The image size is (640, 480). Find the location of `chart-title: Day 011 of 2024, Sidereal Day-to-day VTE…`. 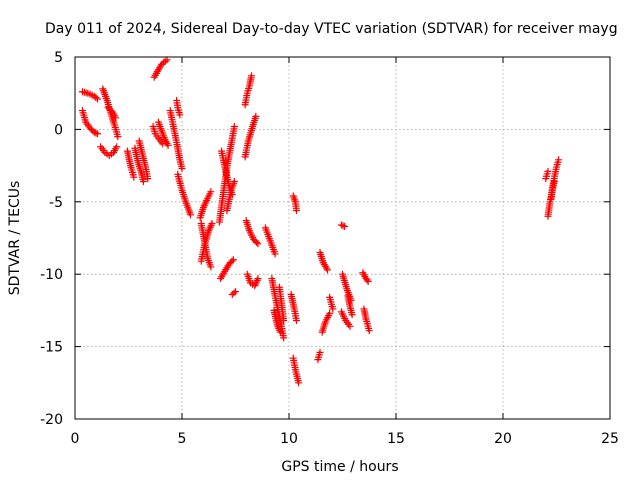

chart-title: Day 011 of 2024, Sidereal Day-to-day VTE… is located at coordinates (331, 29).